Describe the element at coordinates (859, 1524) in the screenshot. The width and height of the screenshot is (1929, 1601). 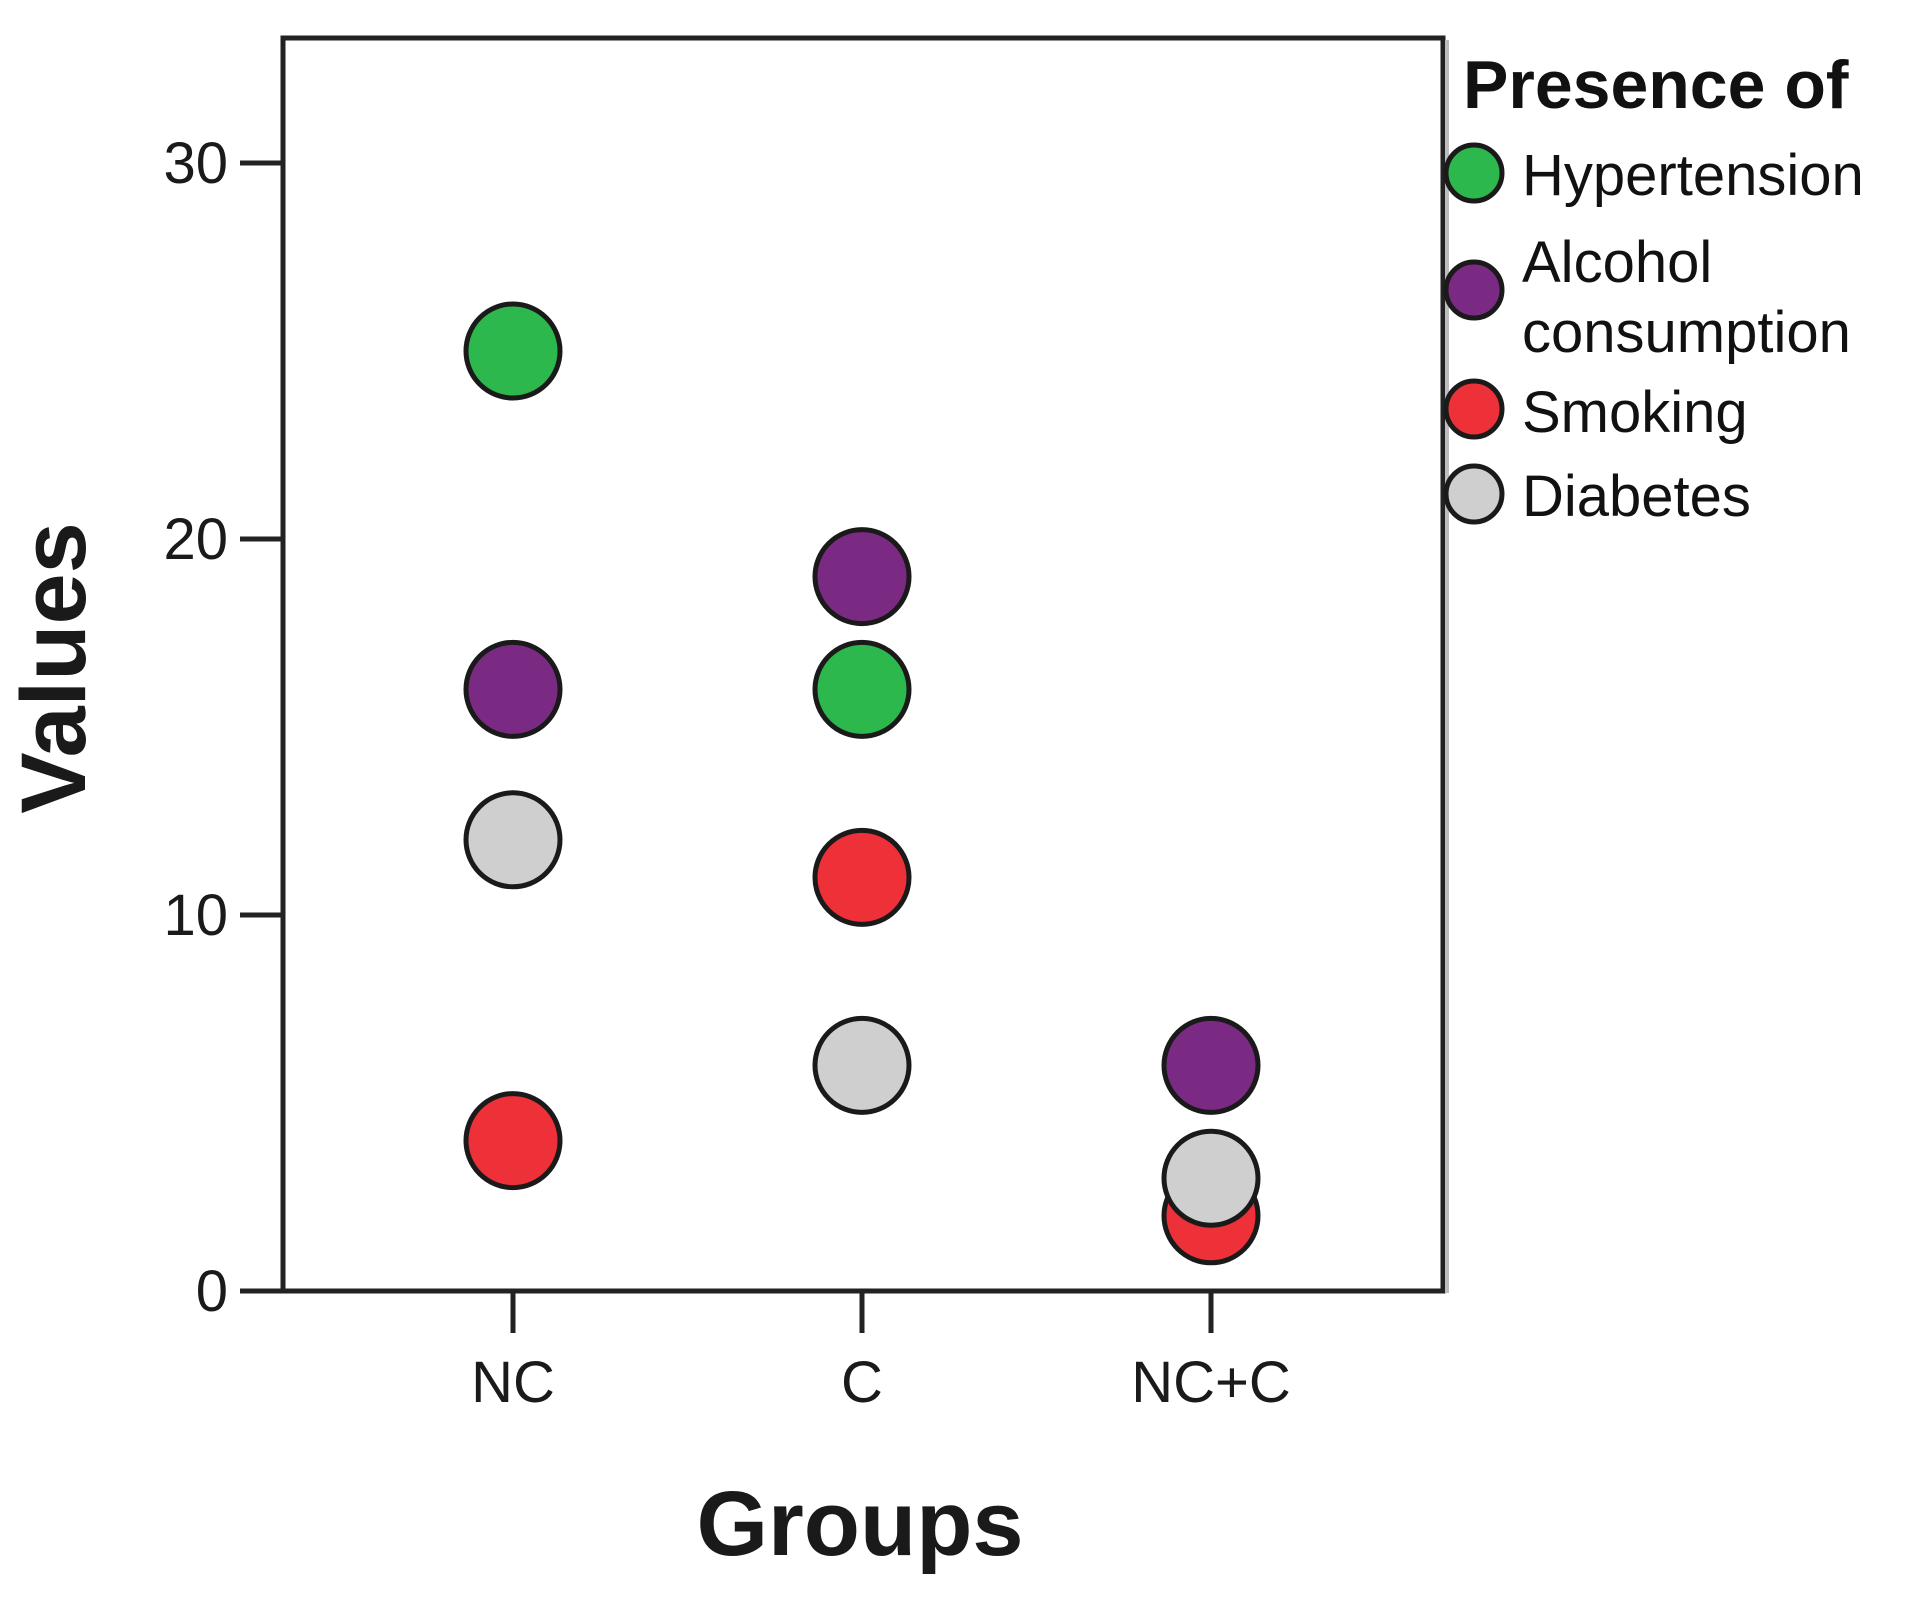
I see `x-axis-title: Groups` at that location.